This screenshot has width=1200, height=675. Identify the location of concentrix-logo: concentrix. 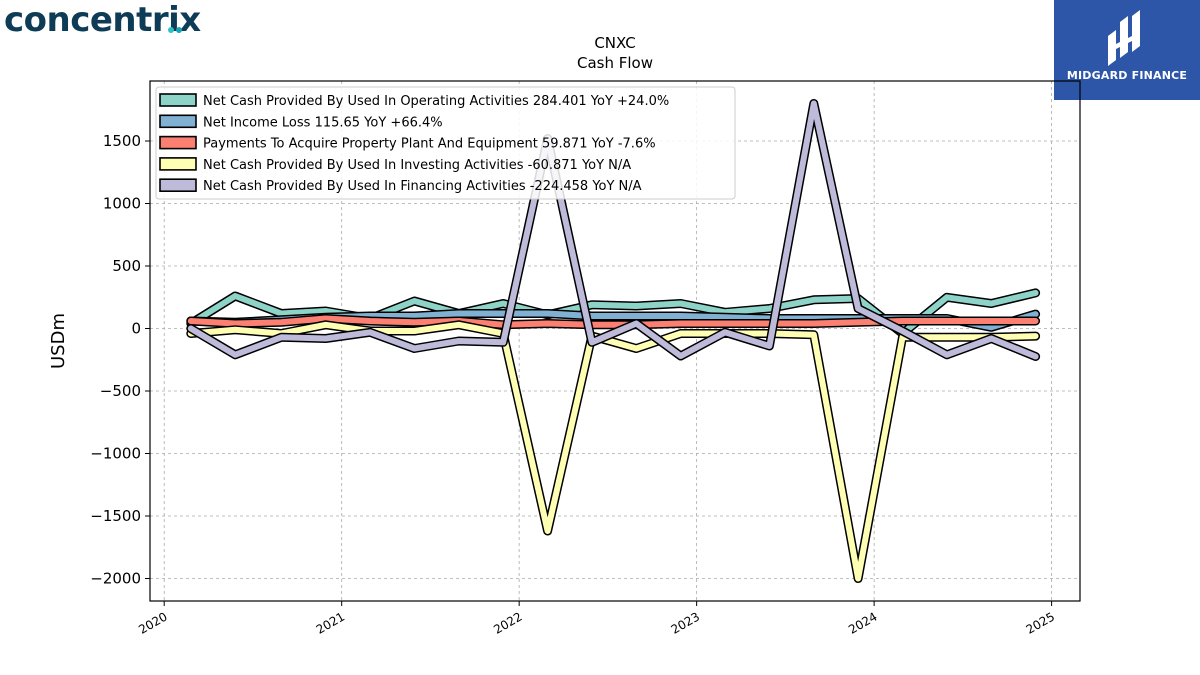
(102, 20).